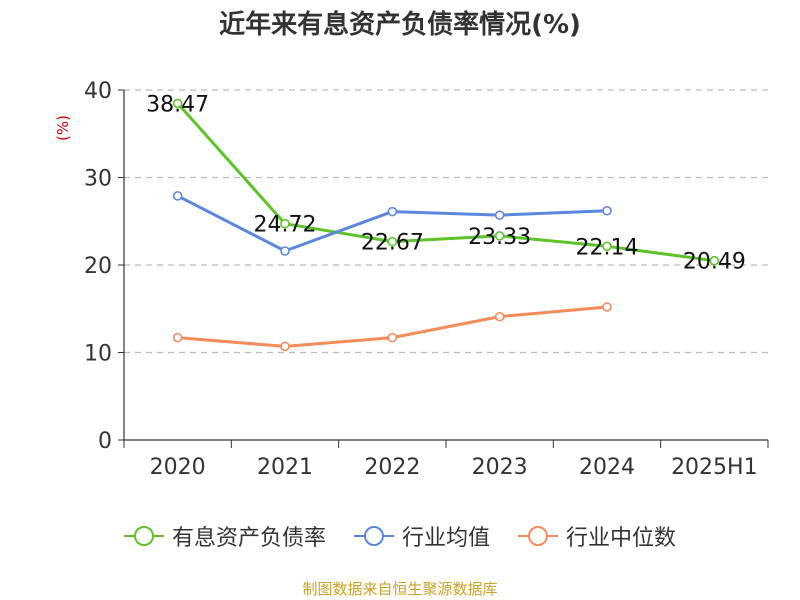 The image size is (800, 600). What do you see at coordinates (621, 538) in the screenshot?
I see `legend-label: 行业中位数` at bounding box center [621, 538].